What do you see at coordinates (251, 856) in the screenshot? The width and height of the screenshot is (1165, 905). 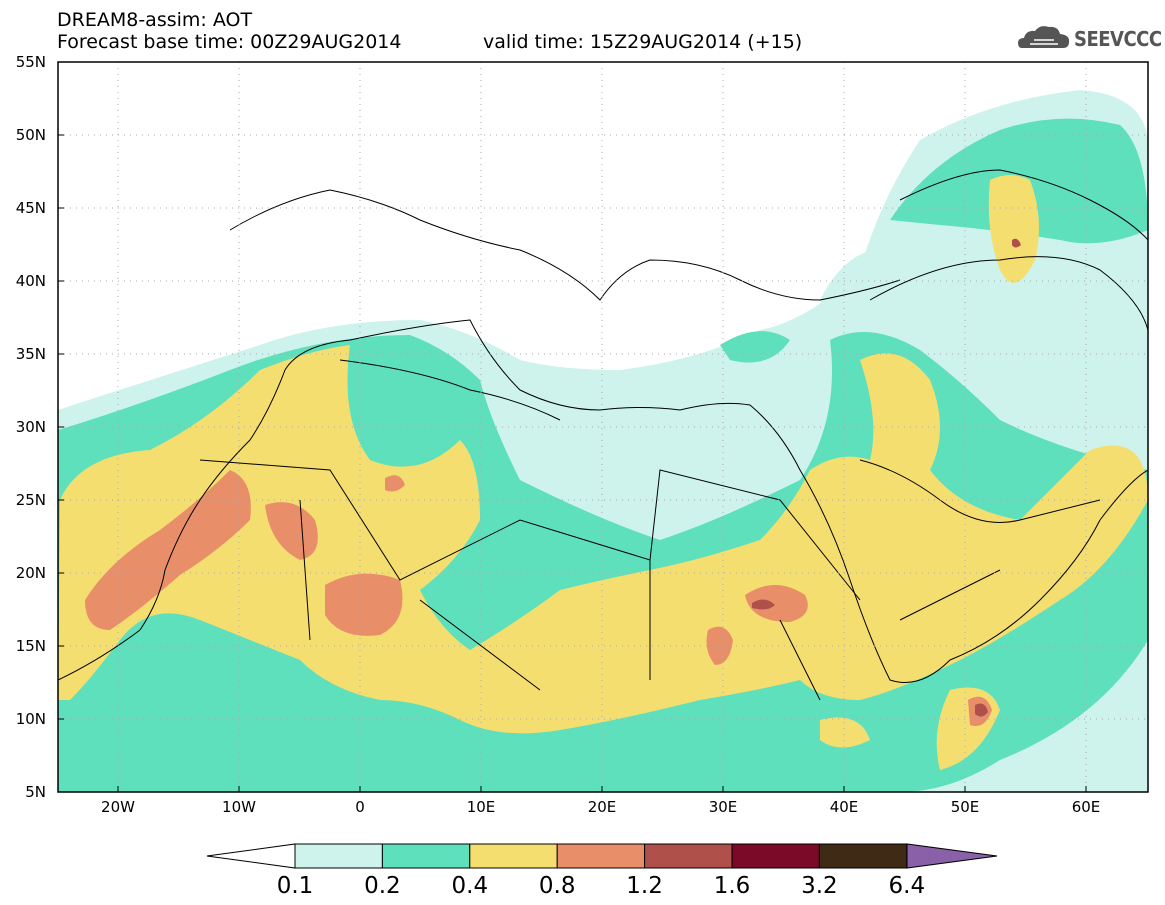 I see `colorbar-low-arrow` at bounding box center [251, 856].